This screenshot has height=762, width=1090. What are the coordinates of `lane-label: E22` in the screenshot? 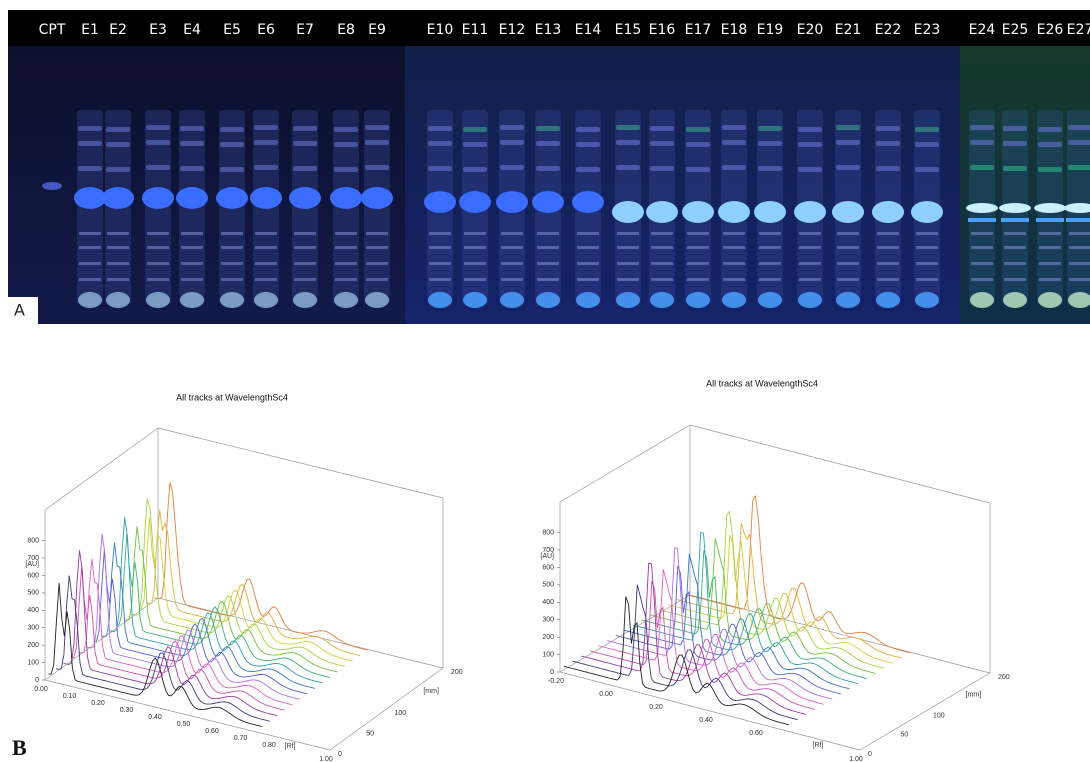 It's located at (888, 30).